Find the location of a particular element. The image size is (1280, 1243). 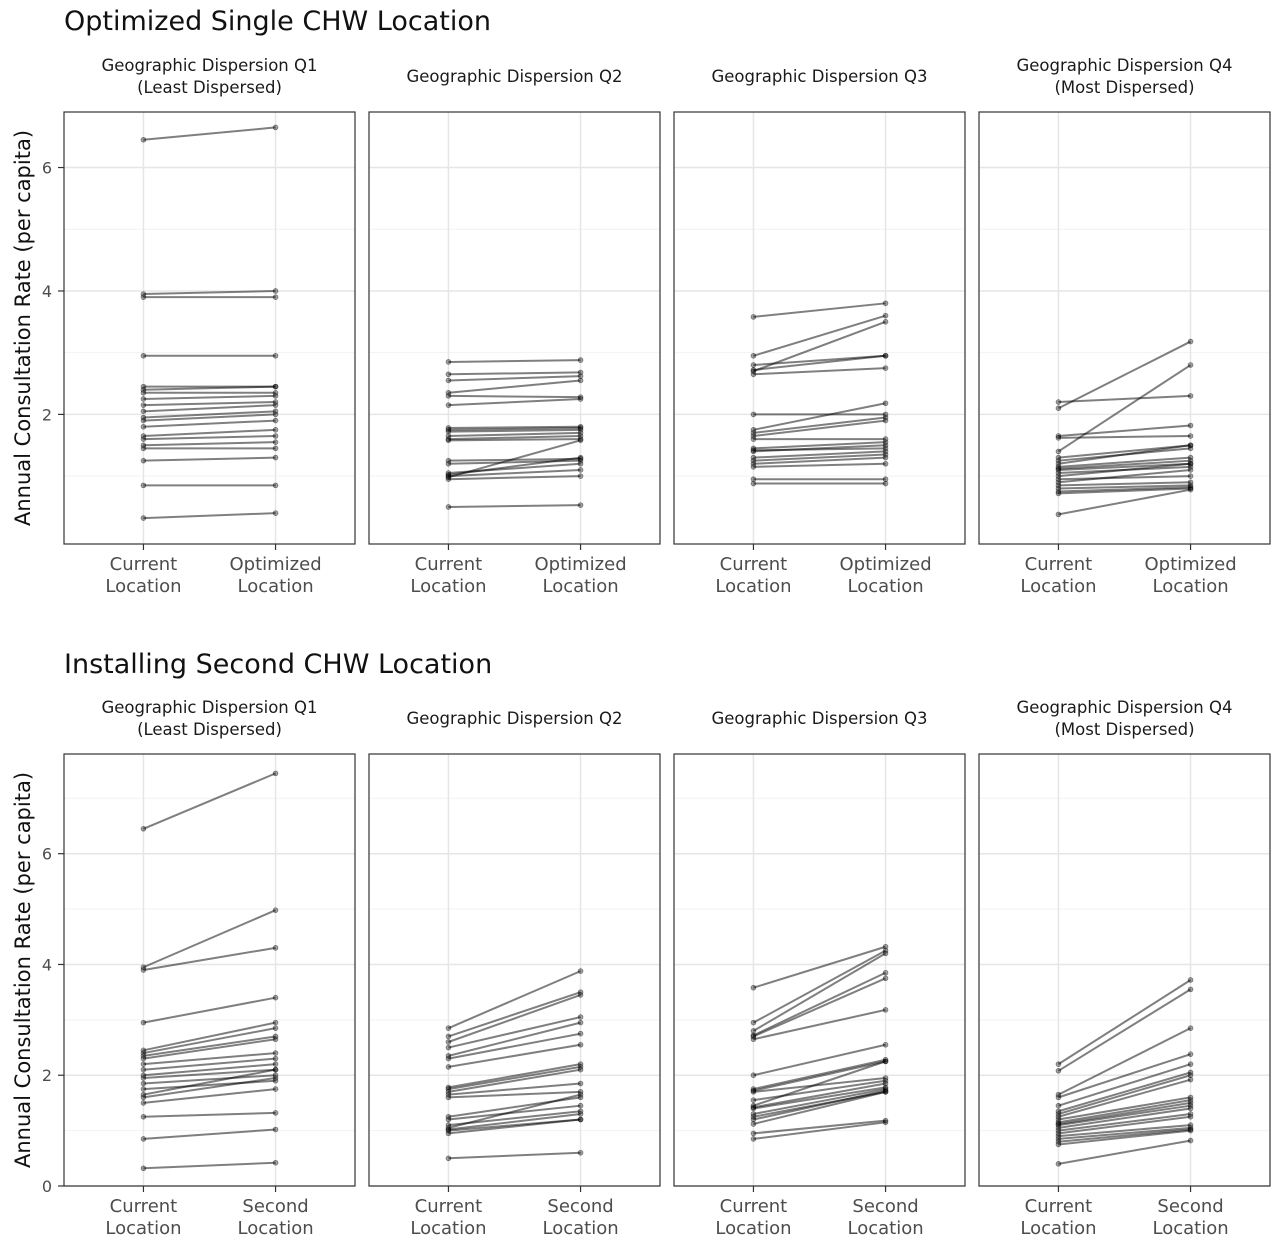

y-tick-label: 2 is located at coordinates (47, 414).